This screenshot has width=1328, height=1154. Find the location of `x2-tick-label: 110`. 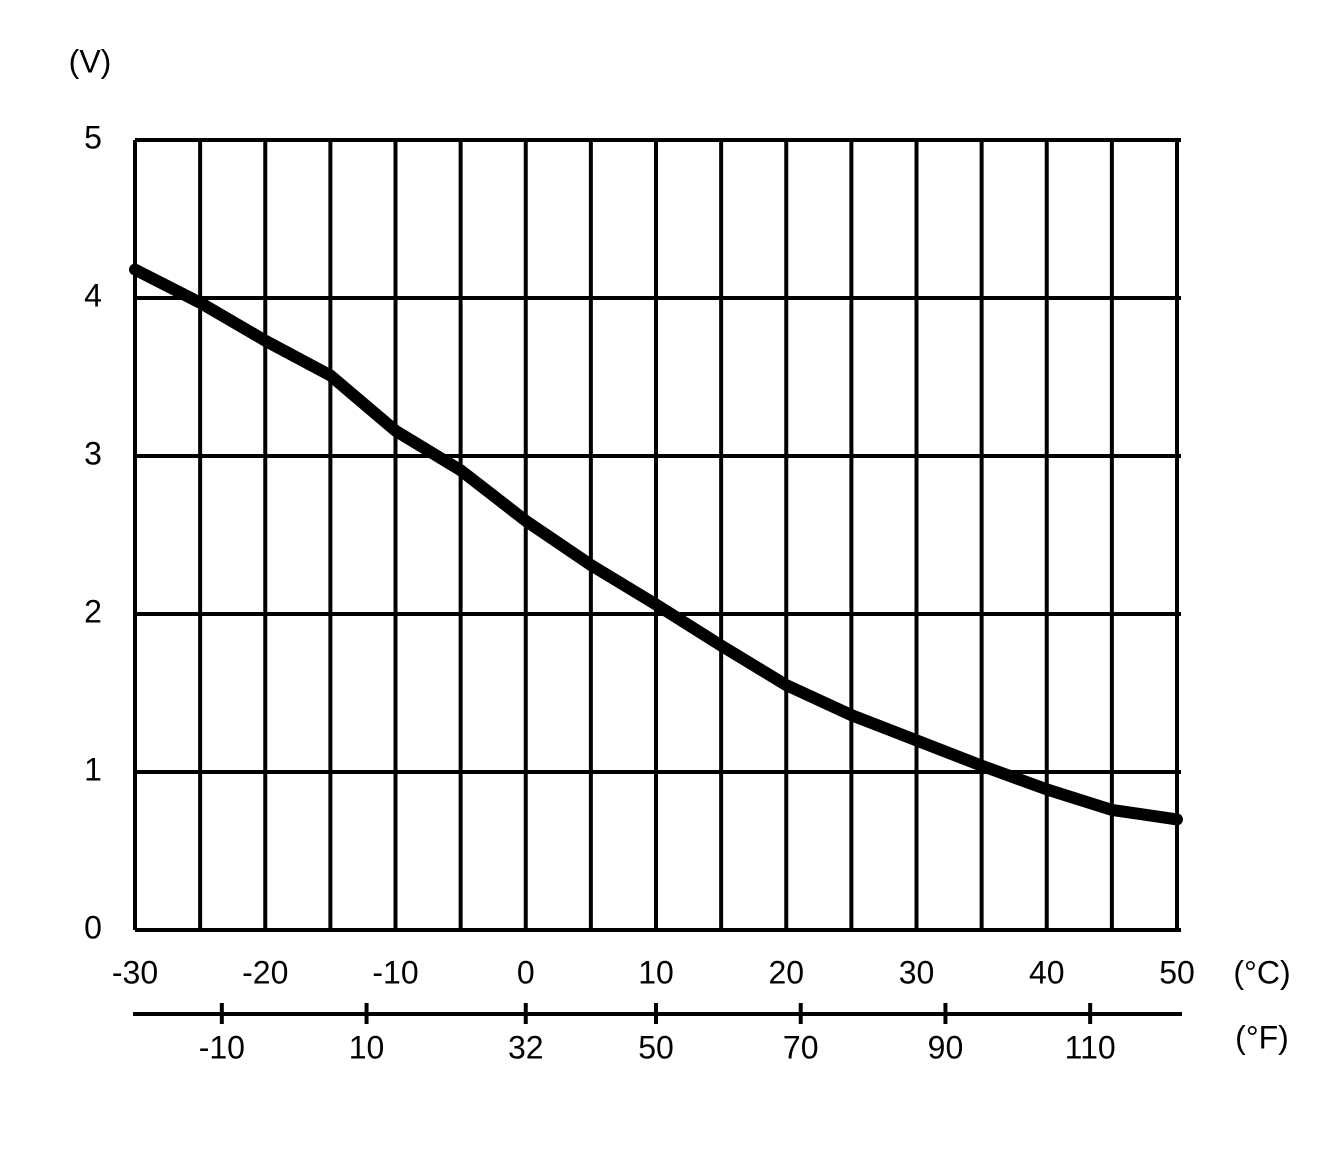

x2-tick-label: 110 is located at coordinates (1090, 1047).